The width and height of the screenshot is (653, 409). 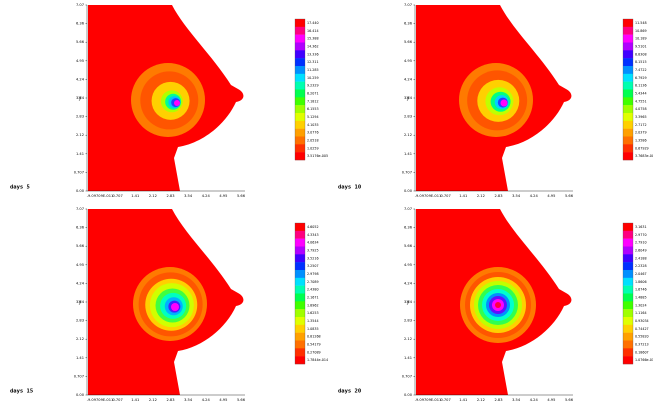 What do you see at coordinates (641, 133) in the screenshot?
I see `colorbar-label: 2.0379` at bounding box center [641, 133].